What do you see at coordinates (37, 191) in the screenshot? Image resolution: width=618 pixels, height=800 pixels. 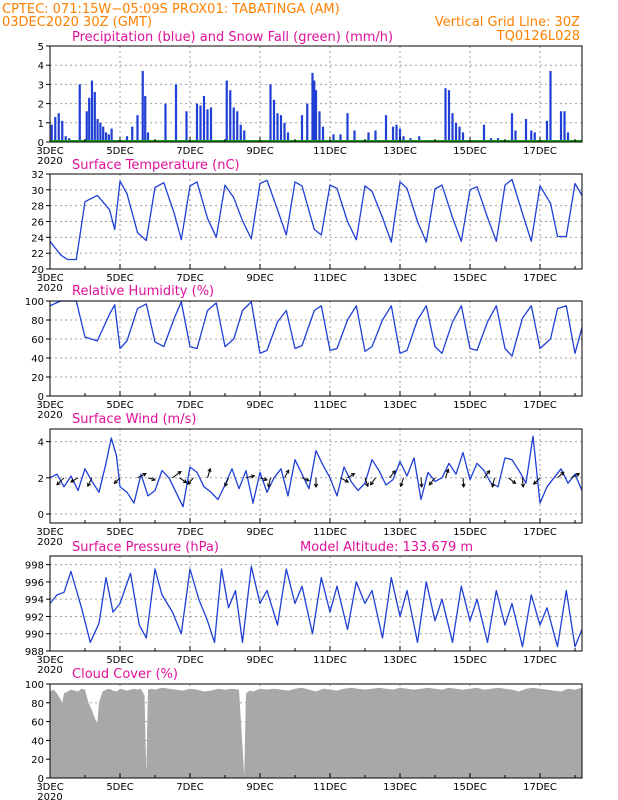 I see `y-tick-label: 30` at bounding box center [37, 191].